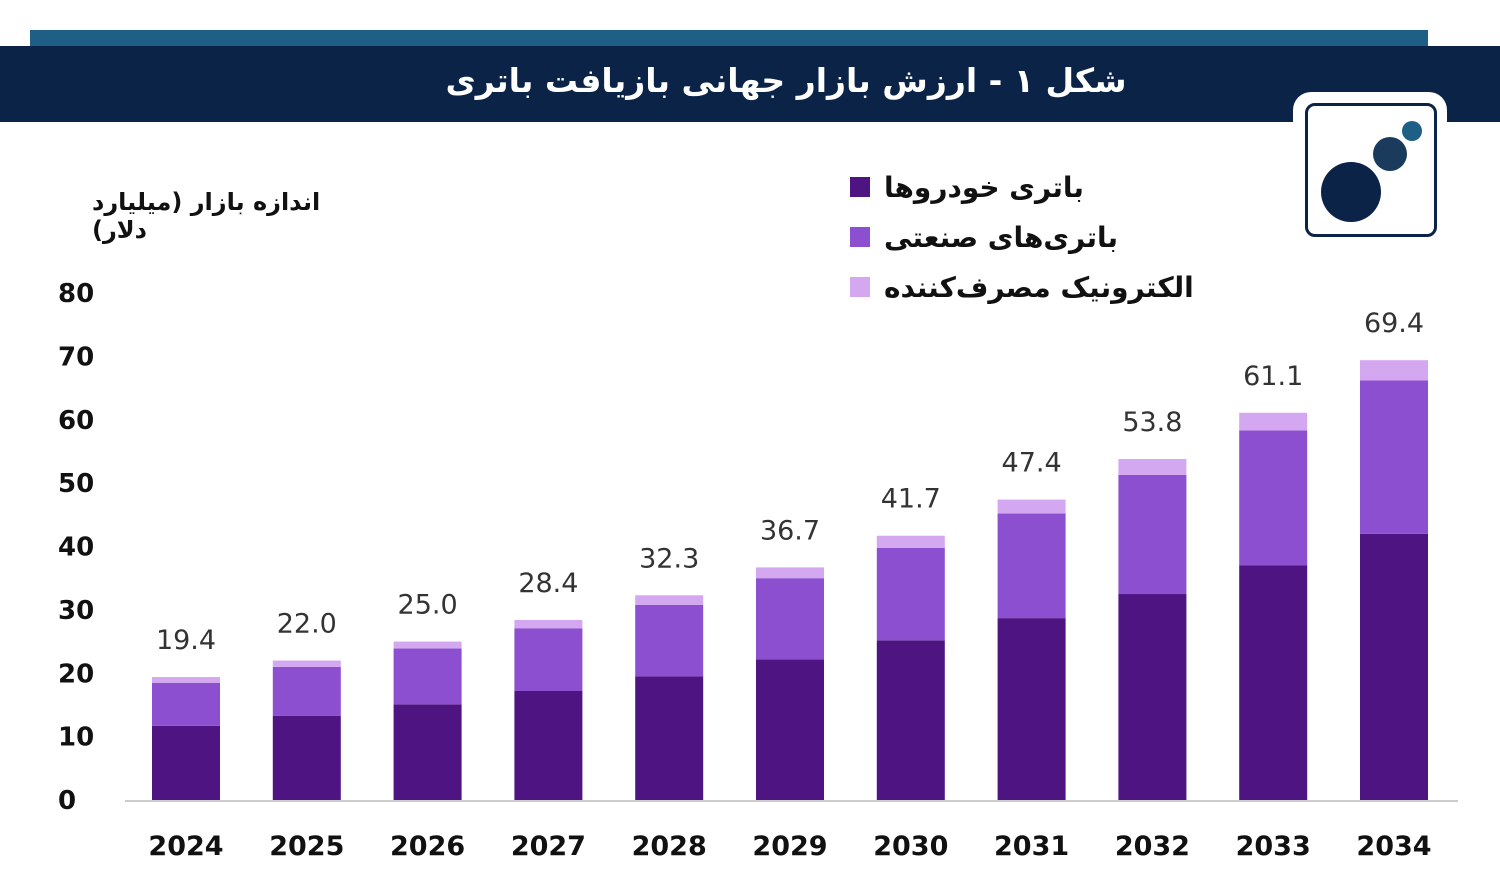 The image size is (1500, 892). I want to click on bar-total-label: 28.4, so click(548, 583).